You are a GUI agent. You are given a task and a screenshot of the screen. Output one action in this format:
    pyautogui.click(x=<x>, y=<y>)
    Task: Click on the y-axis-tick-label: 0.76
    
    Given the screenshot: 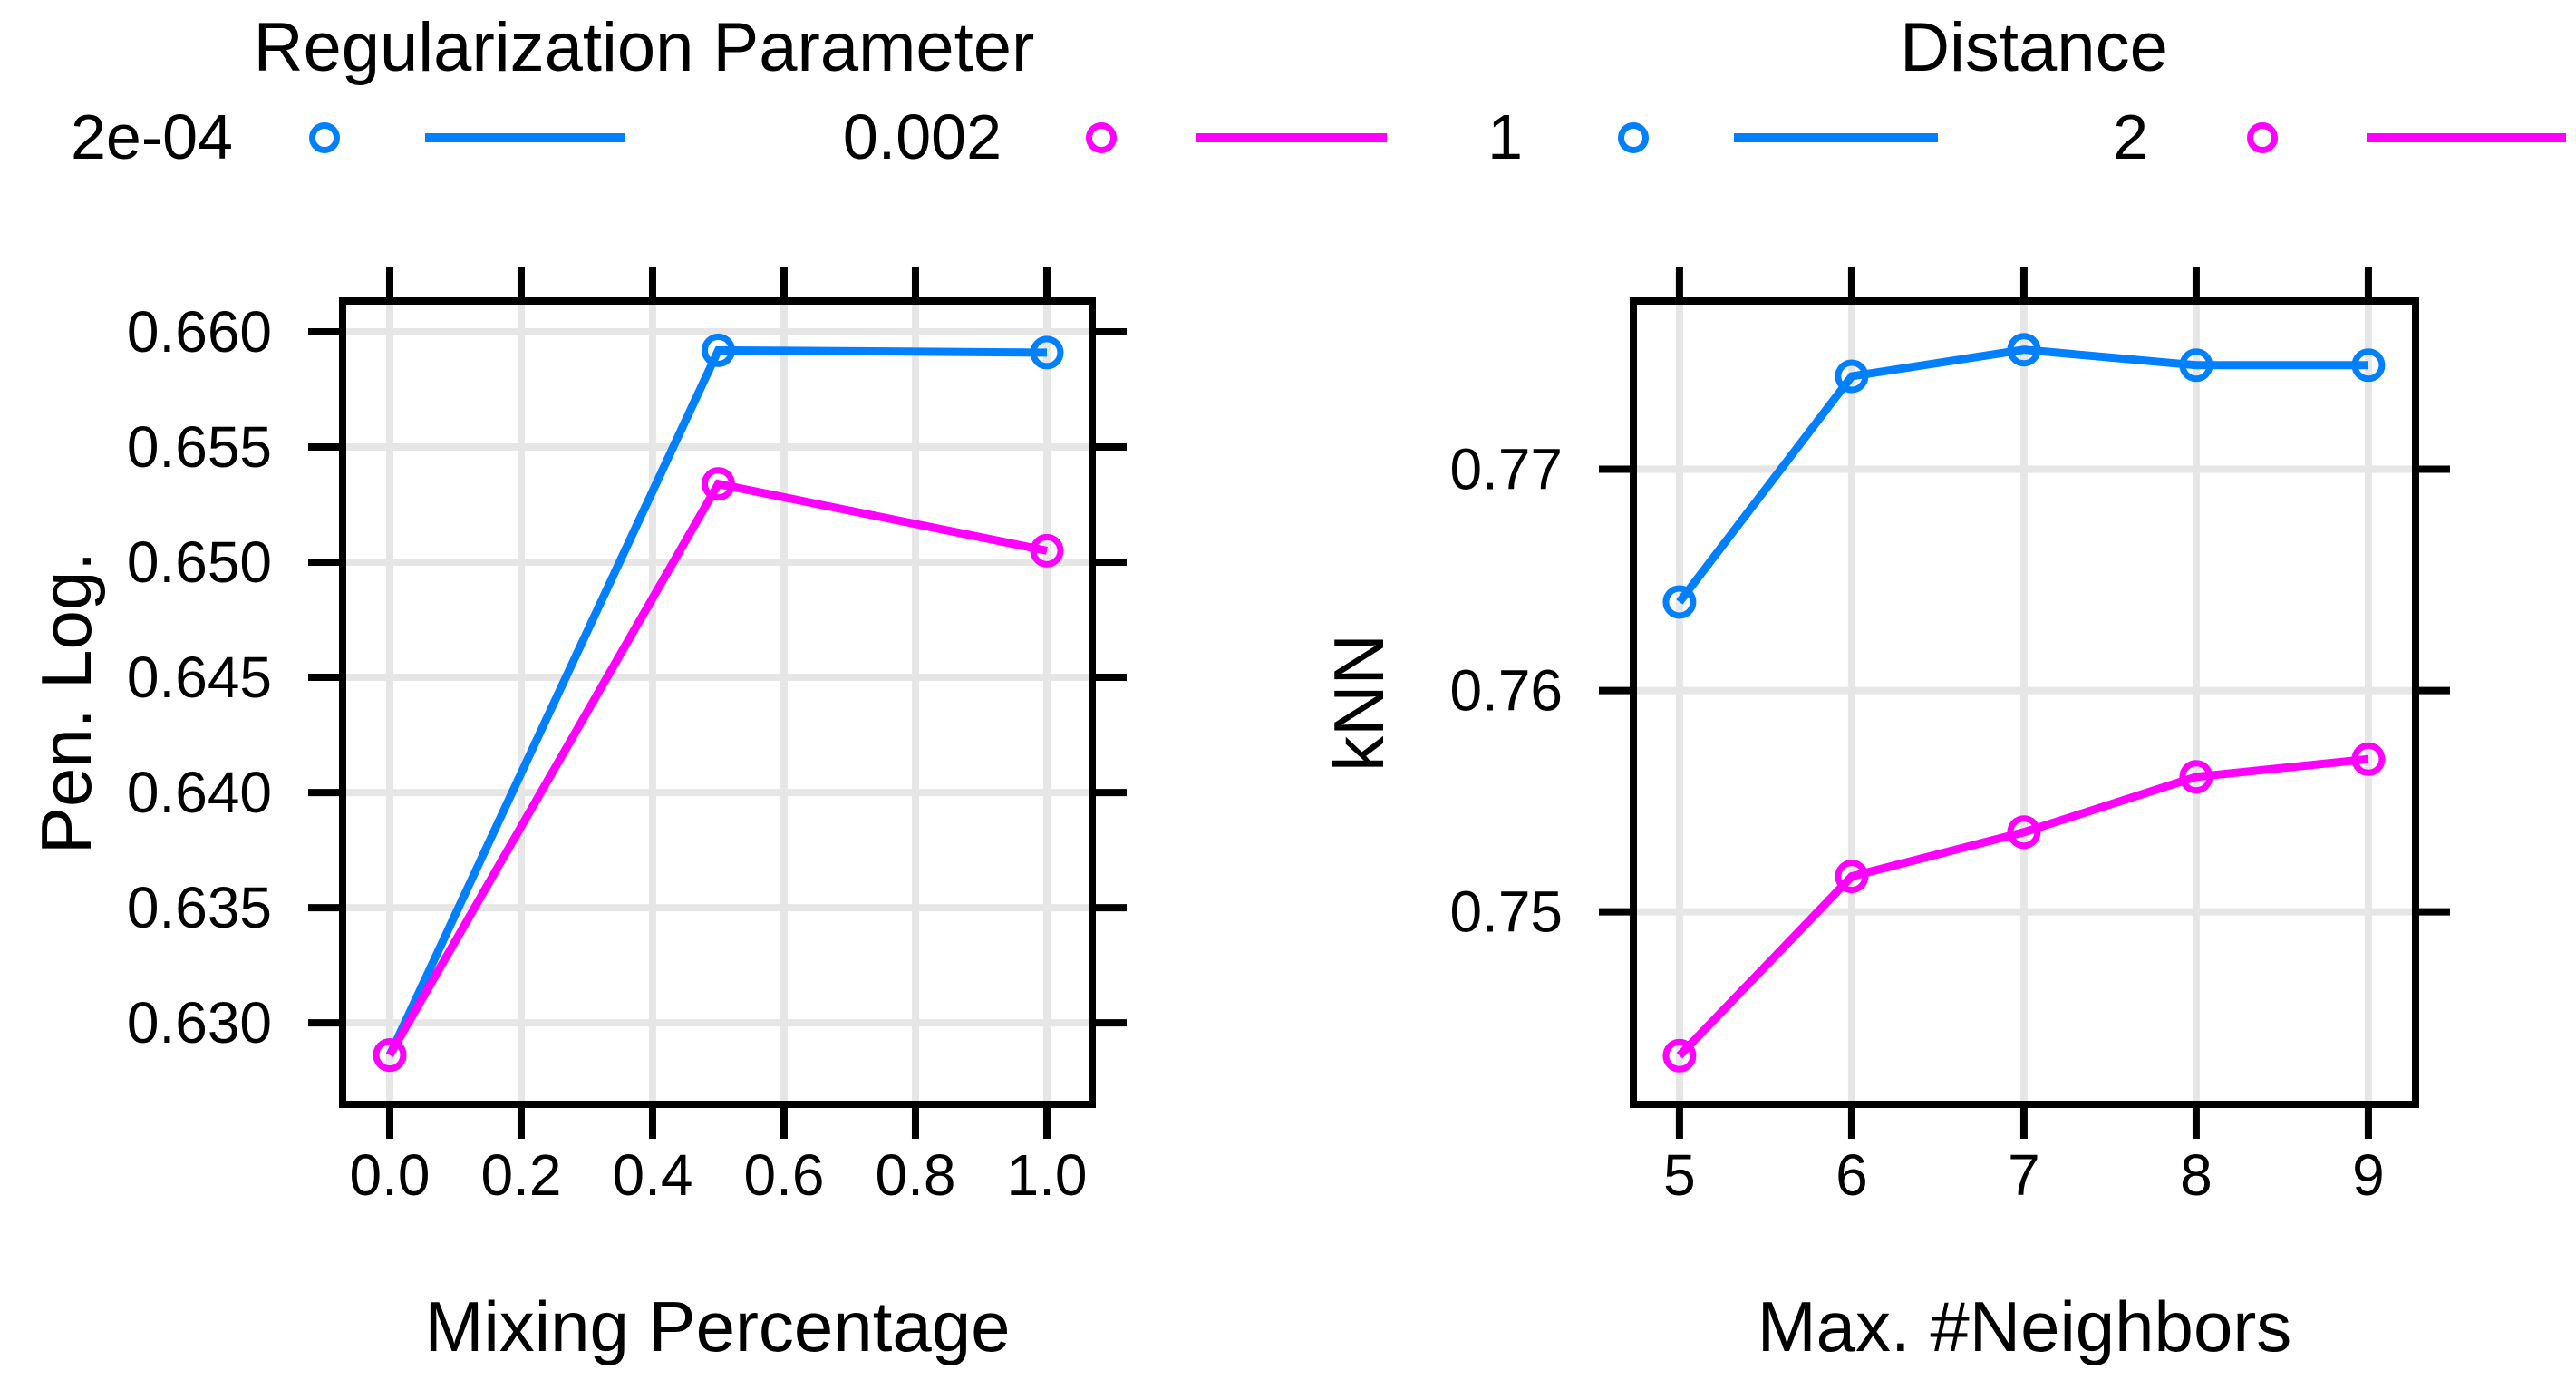 What is the action you would take?
    pyautogui.click(x=1506, y=691)
    